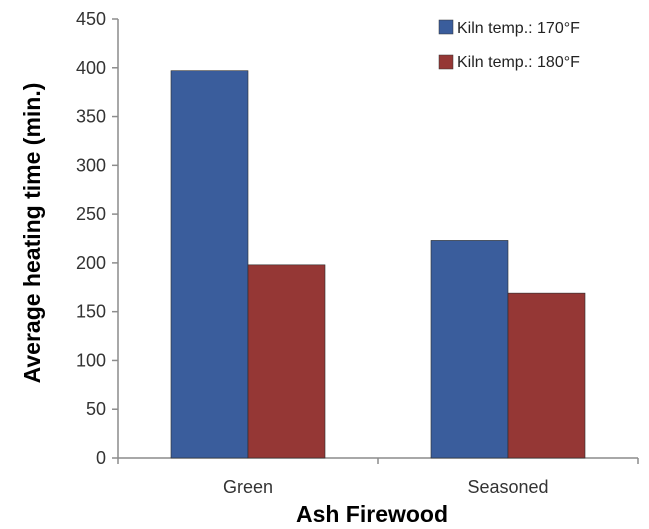 Image resolution: width=649 pixels, height=529 pixels. What do you see at coordinates (248, 487) in the screenshot?
I see `x-tick-label-green: Green` at bounding box center [248, 487].